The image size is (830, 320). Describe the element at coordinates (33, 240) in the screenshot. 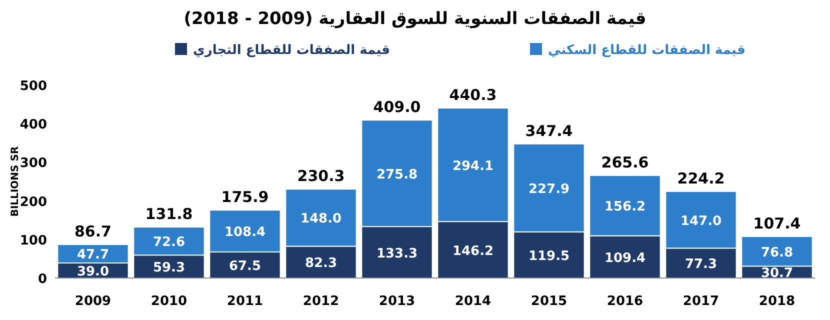

I see `y-tick-label: 100` at that location.